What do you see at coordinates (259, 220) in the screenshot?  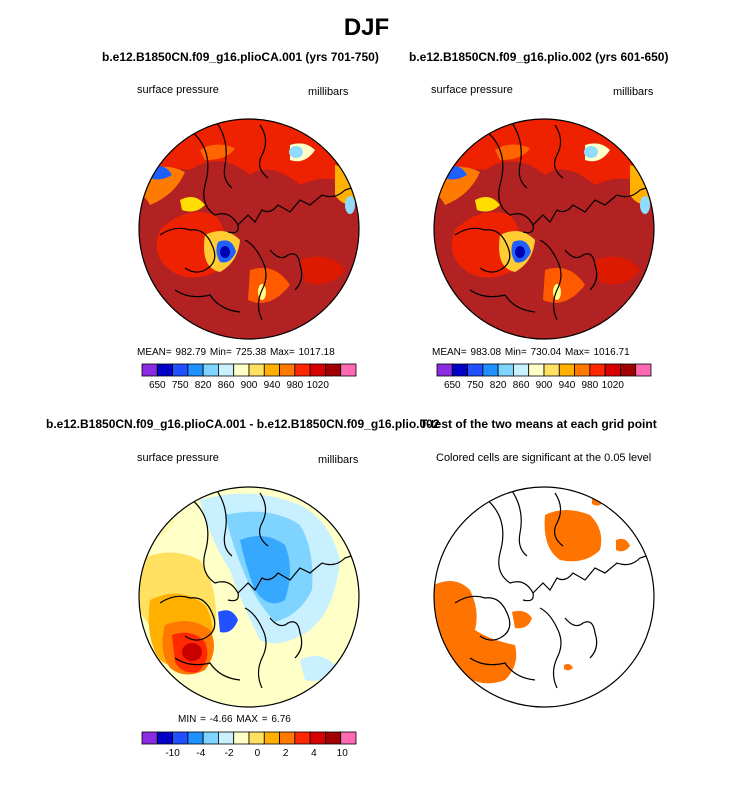 I see `panel1-coastlines` at bounding box center [259, 220].